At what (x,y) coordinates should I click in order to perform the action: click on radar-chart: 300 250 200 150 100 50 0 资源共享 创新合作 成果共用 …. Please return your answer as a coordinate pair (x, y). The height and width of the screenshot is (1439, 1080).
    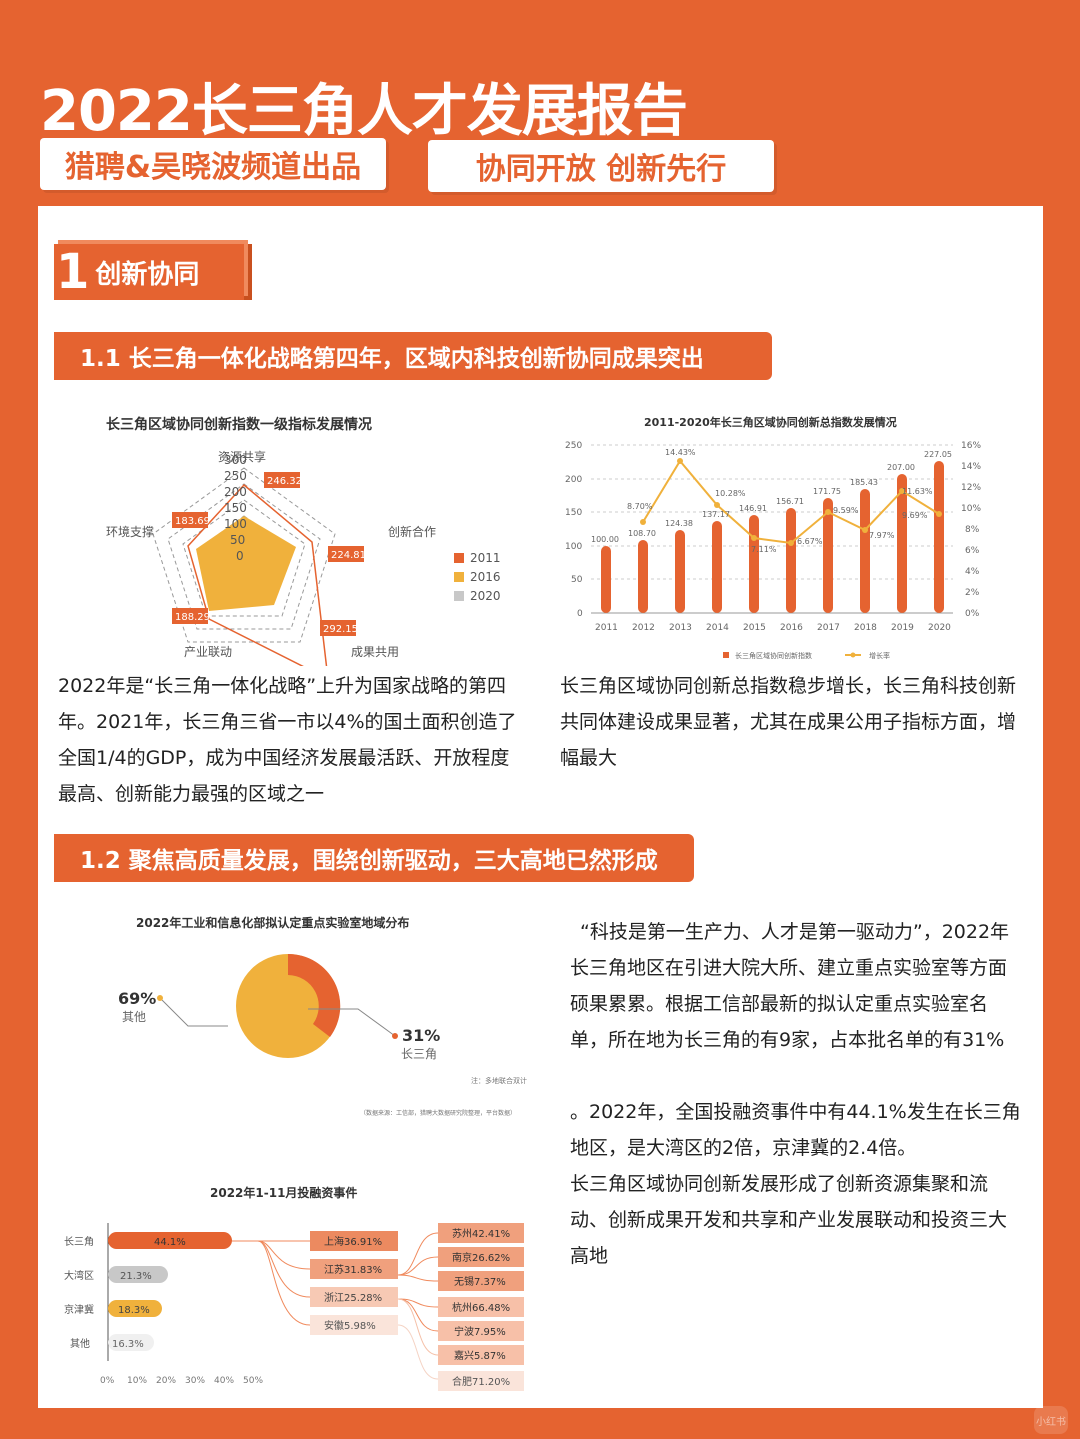
    Looking at the image, I should click on (271, 557).